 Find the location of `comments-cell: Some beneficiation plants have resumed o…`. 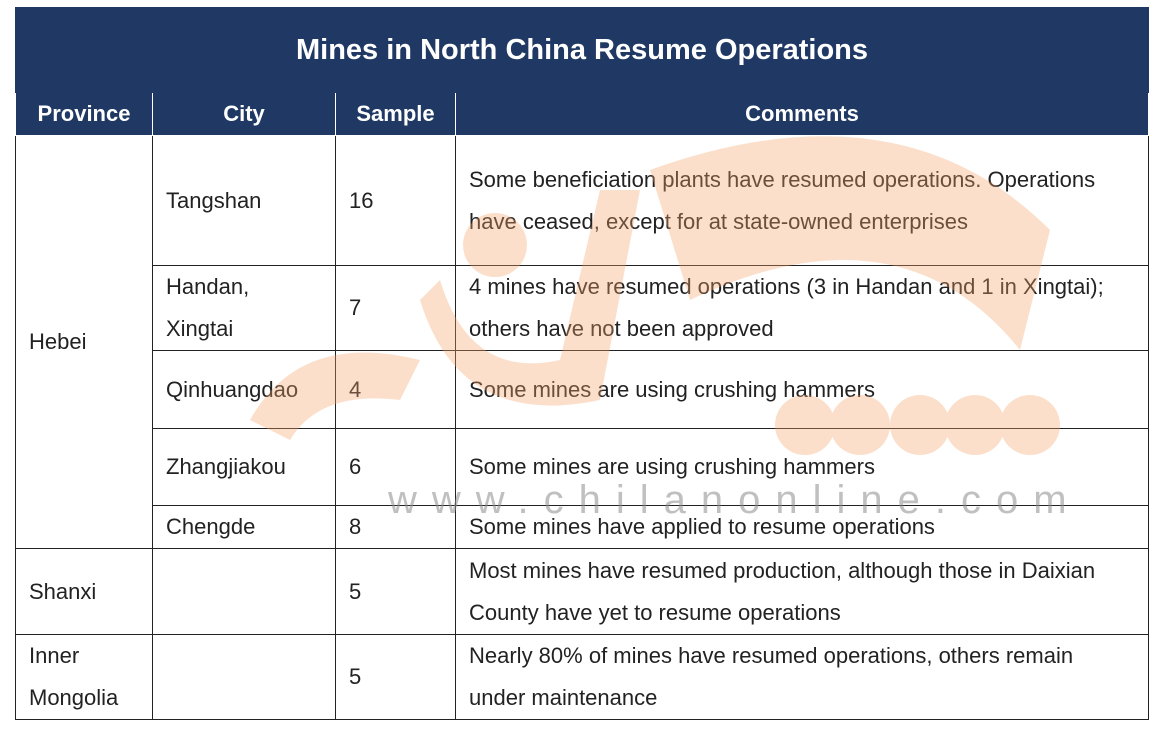

comments-cell: Some beneficiation plants have resumed o… is located at coordinates (802, 200).